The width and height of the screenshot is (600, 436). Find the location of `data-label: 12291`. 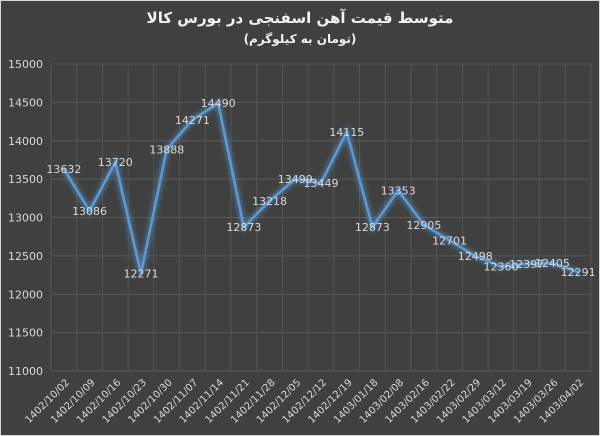

data-label: 12291 is located at coordinates (578, 272).